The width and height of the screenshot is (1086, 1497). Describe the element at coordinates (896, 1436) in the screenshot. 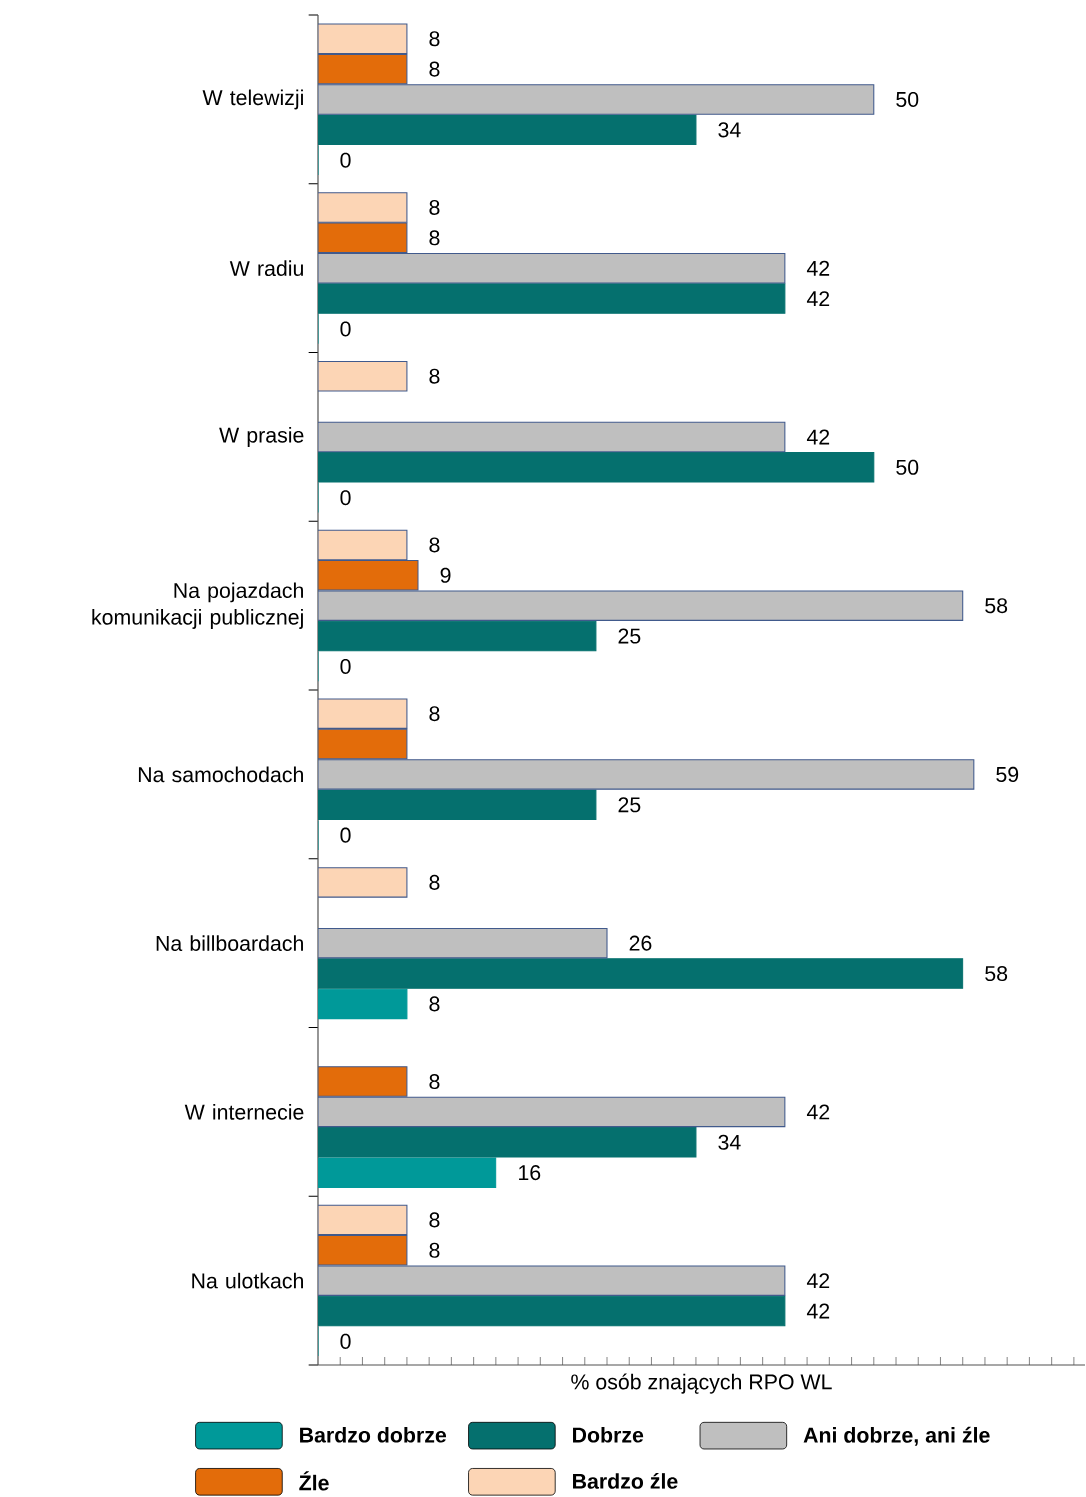

I see `legend-label: Ani dobrze, ani źle` at that location.